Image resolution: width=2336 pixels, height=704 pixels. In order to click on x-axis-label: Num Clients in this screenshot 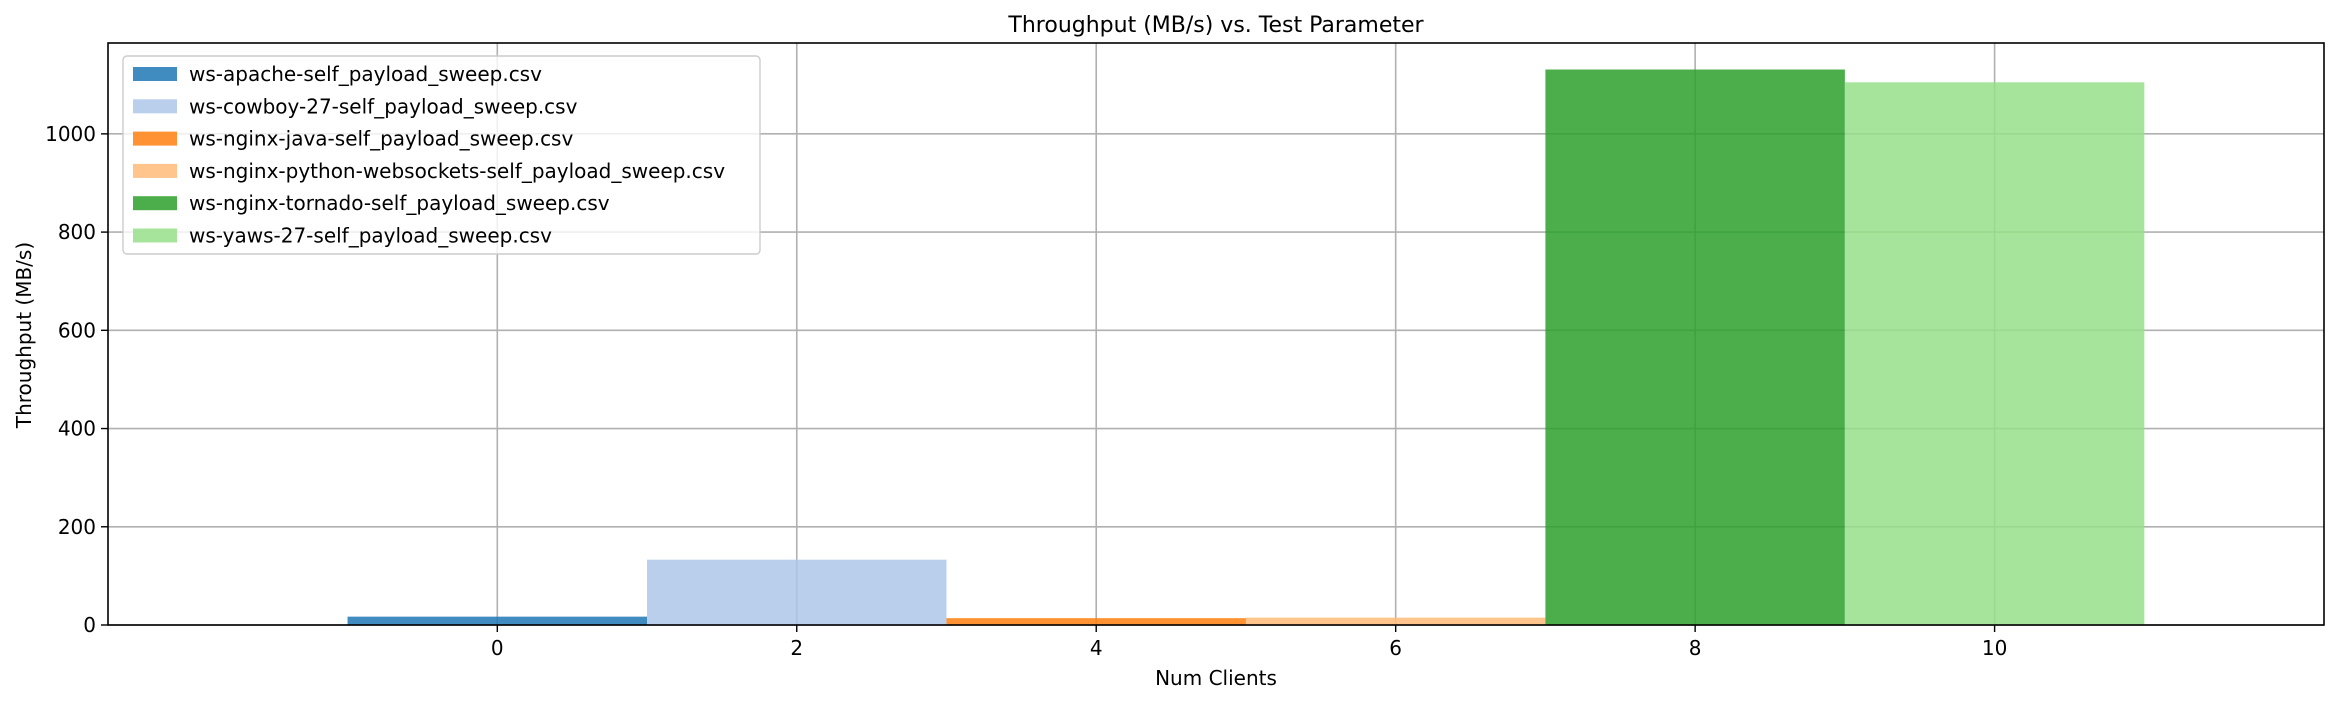, I will do `click(1216, 678)`.